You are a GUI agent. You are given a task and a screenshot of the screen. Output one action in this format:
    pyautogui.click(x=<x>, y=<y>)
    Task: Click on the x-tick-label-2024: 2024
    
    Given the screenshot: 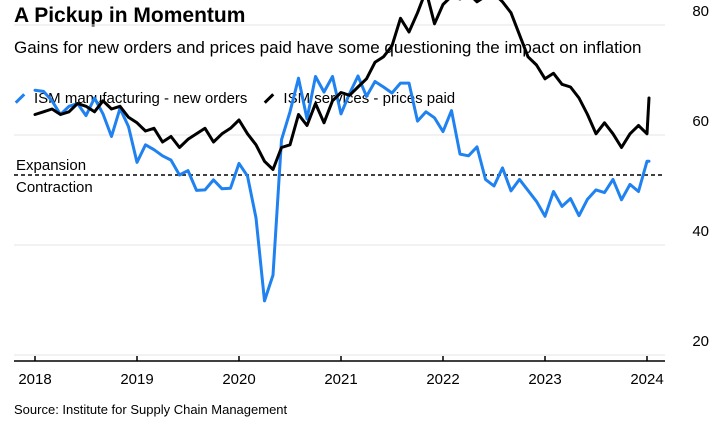 What is the action you would take?
    pyautogui.click(x=646, y=379)
    